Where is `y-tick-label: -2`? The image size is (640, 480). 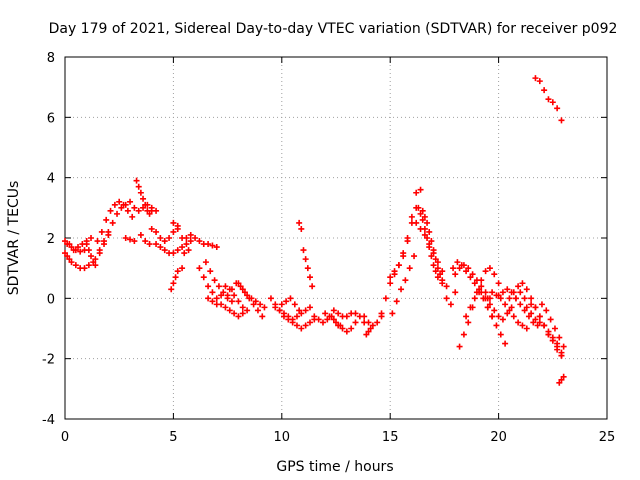
y-tick-label: -2 is located at coordinates (48, 360).